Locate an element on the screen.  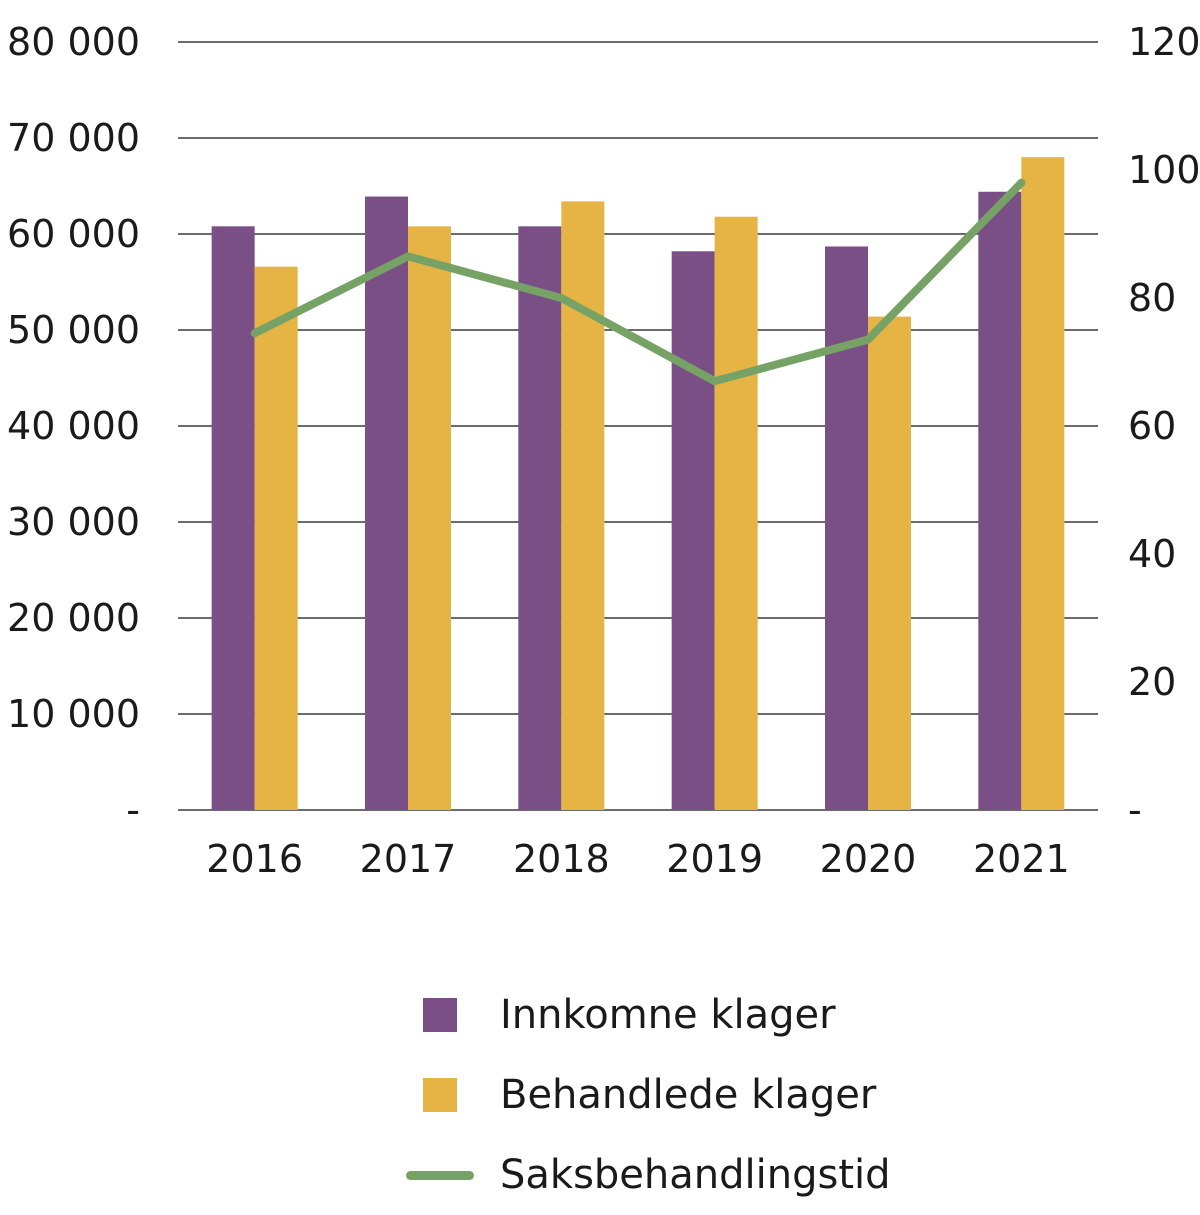
y-right-tick-label: 100 is located at coordinates (1164, 170).